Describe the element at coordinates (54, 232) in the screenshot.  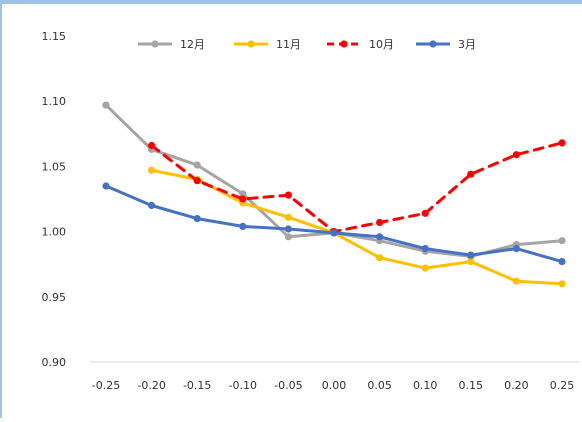
I see `y-tick-label: 1.00` at that location.